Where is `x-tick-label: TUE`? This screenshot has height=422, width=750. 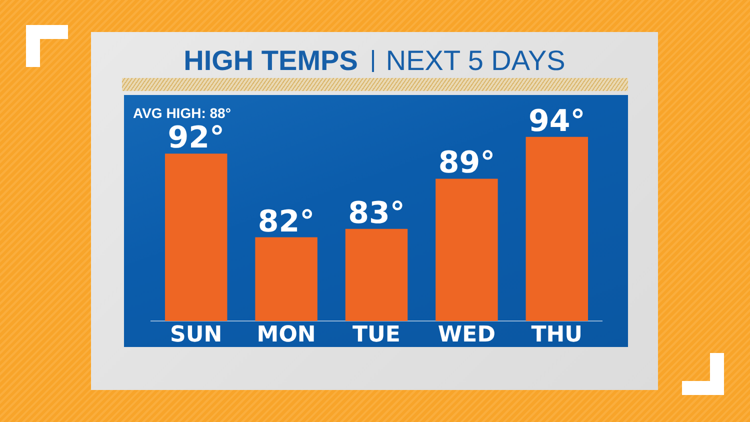
x-tick-label: TUE is located at coordinates (376, 335).